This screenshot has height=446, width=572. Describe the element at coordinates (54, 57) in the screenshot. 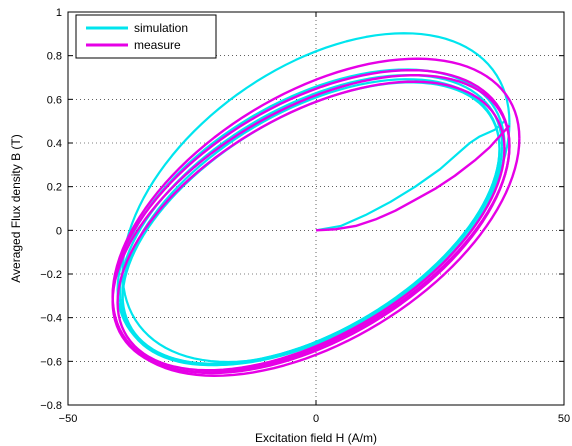

I see `y-tick-label: 0.8` at that location.